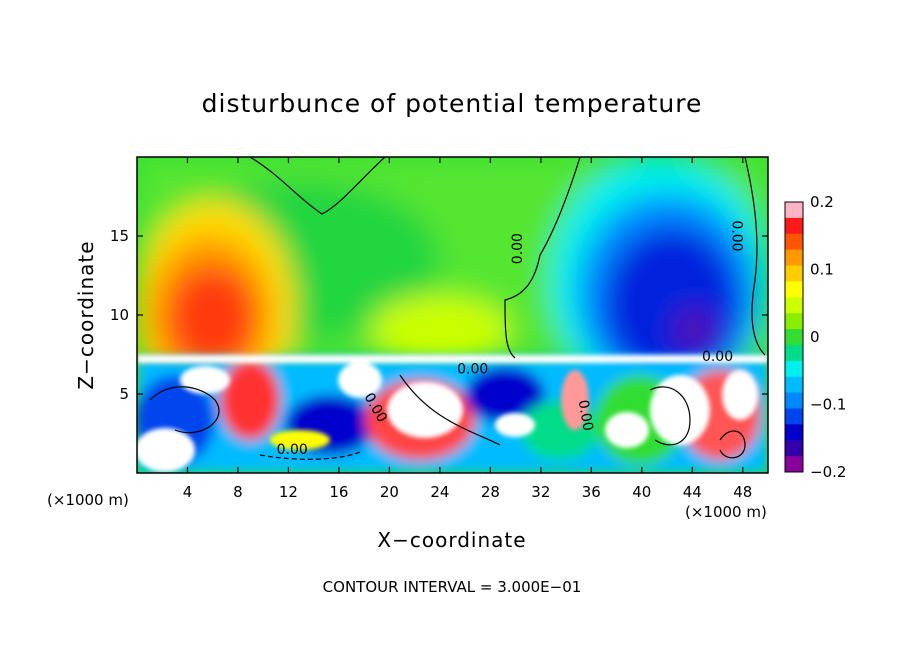 The width and height of the screenshot is (904, 654). I want to click on y-tick-label: 10, so click(119, 315).